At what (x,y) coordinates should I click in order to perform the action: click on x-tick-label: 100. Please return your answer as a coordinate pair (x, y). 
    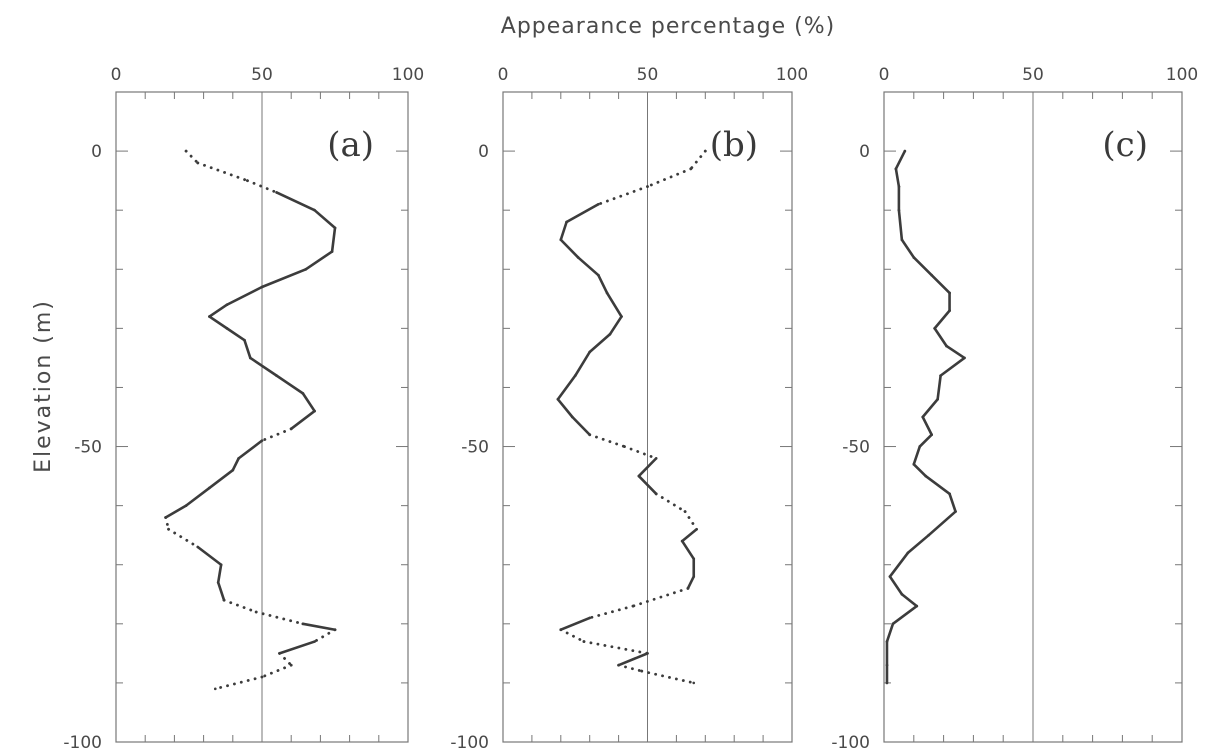
    Looking at the image, I should click on (792, 75).